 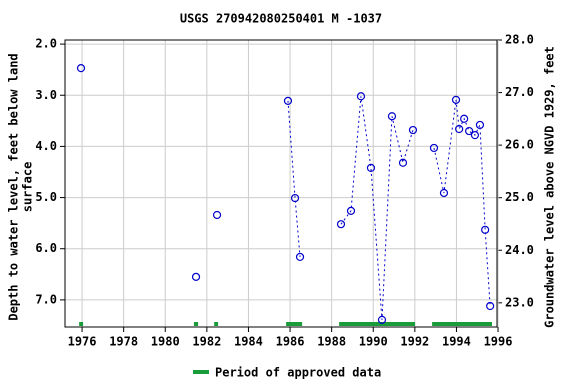 What do you see at coordinates (28, 187) in the screenshot?
I see `y-axis-label: surface` at bounding box center [28, 187].